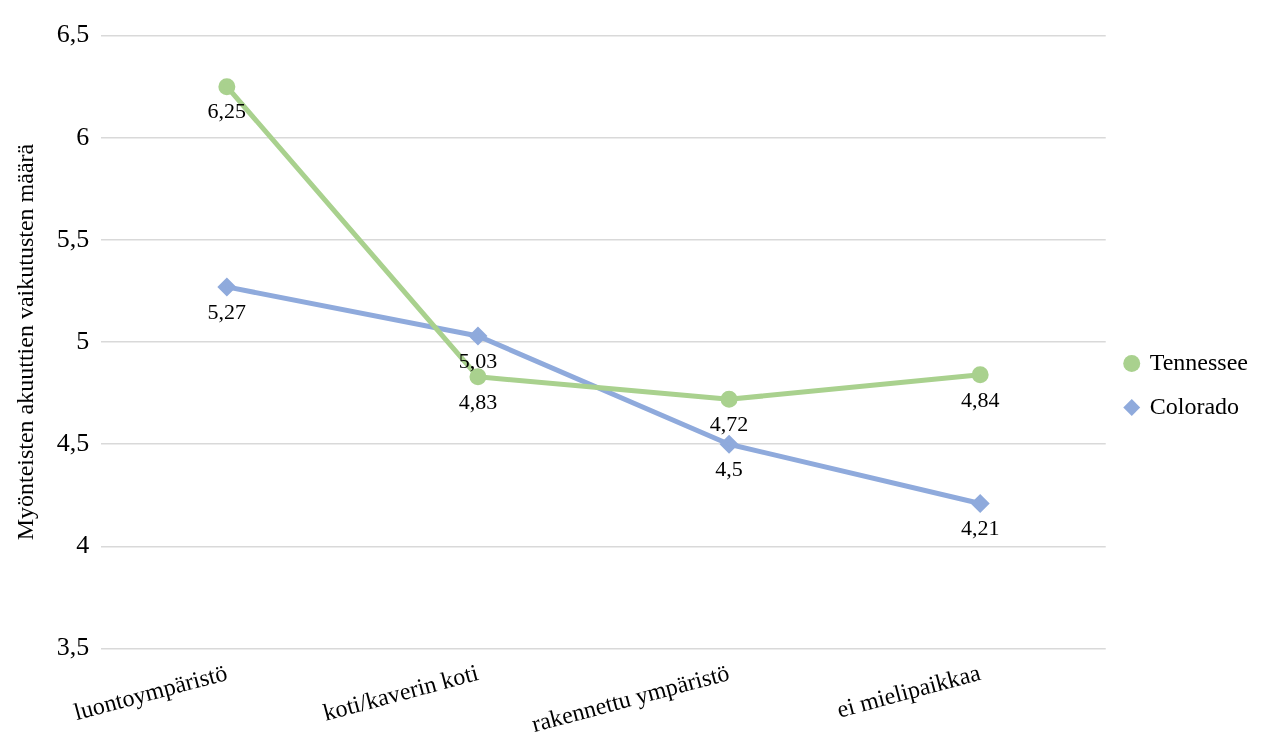  I want to click on data-label: 4,84, so click(980, 399).